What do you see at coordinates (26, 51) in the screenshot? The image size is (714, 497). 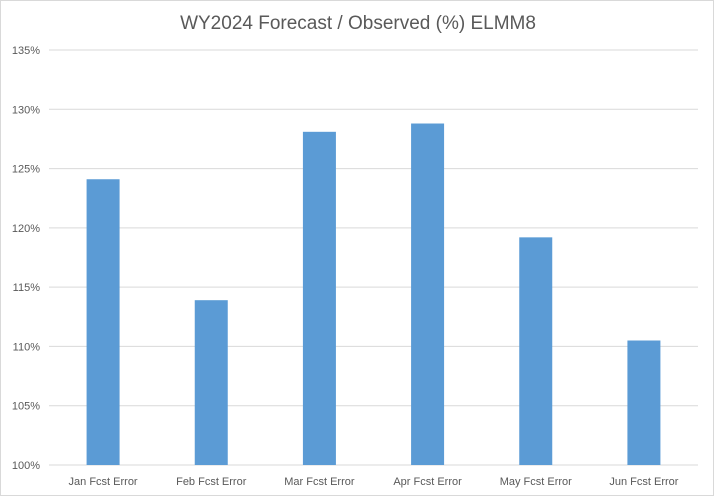 I see `y-tick-label: 135%` at bounding box center [26, 51].